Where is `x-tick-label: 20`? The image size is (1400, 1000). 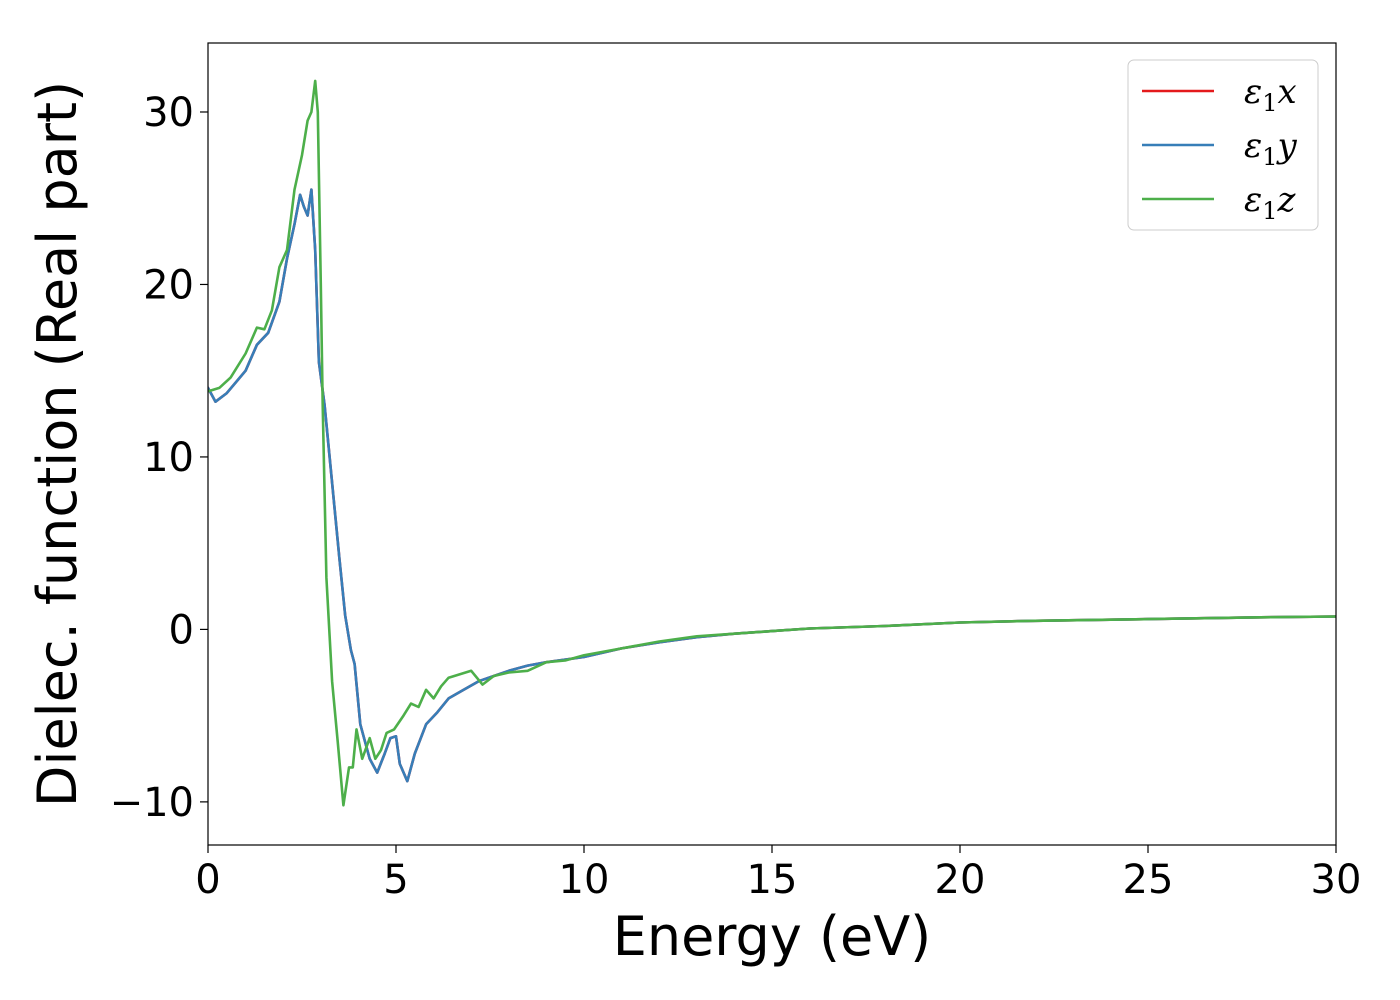
x-tick-label: 20 is located at coordinates (960, 880).